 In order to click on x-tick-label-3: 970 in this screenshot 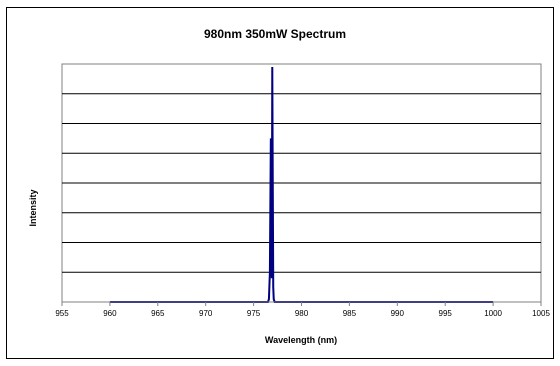, I will do `click(206, 313)`.